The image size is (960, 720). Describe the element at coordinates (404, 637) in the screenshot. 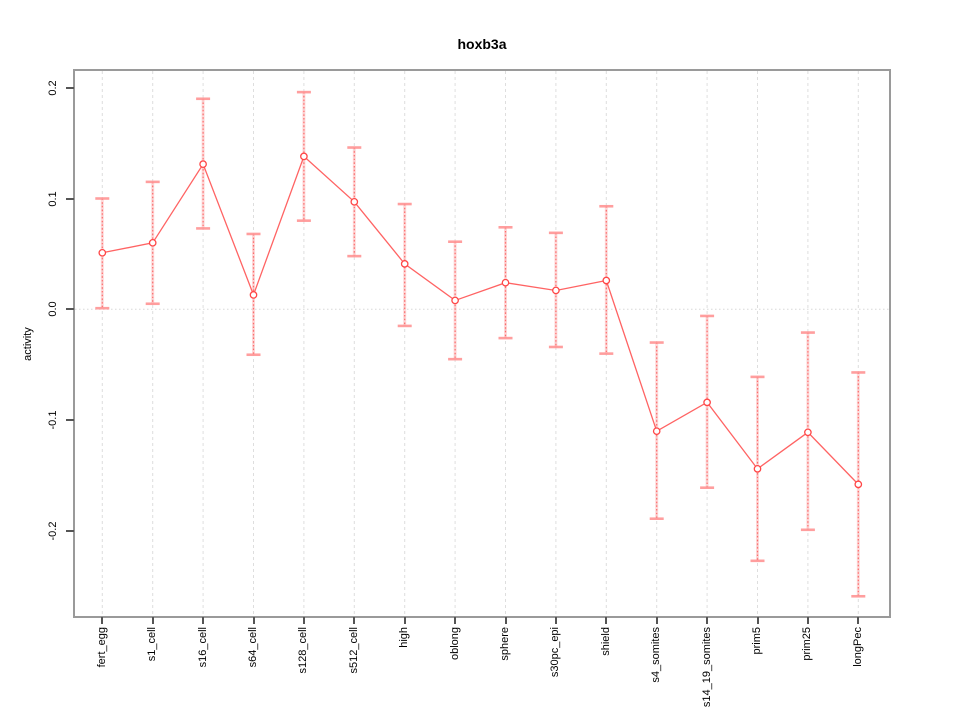

I see `x-tick-label: high` at that location.